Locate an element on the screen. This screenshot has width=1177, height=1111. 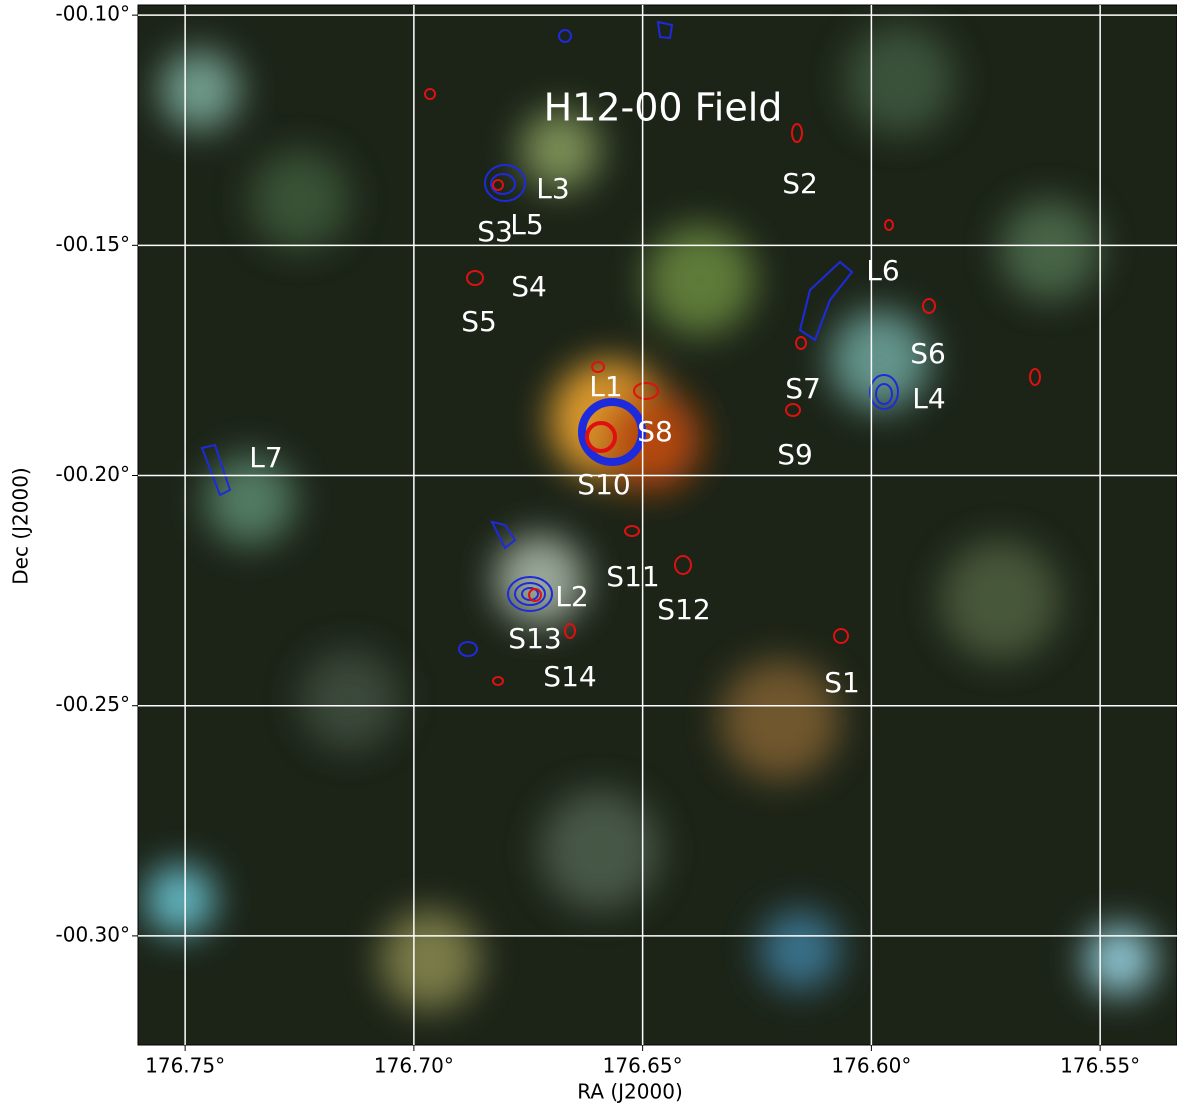
x-tick-label: 176.75° is located at coordinates (185, 1066).